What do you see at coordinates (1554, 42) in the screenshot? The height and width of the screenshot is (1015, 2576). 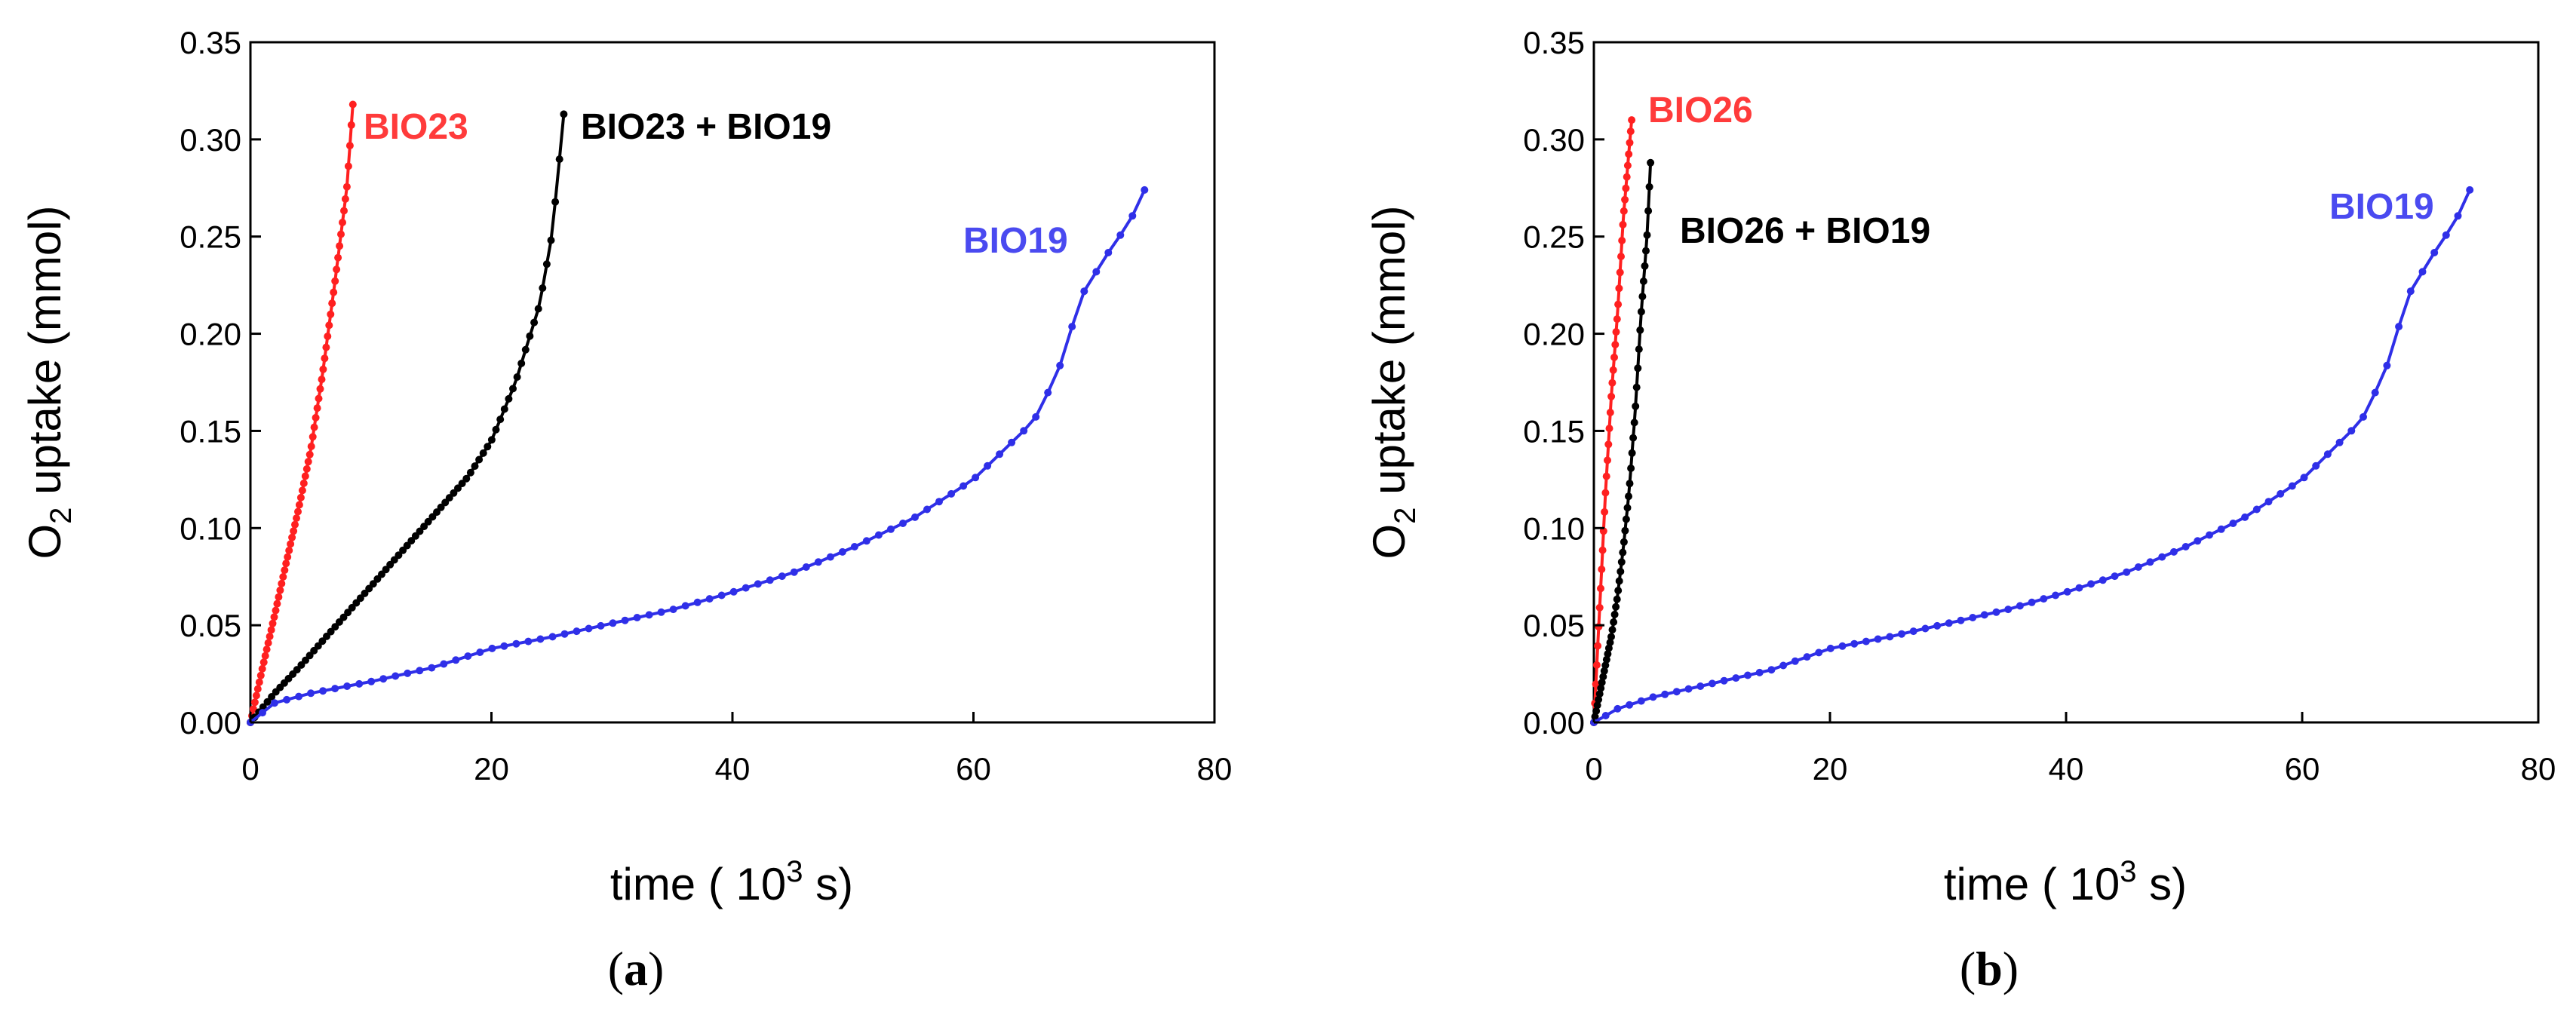 I see `y-tick-label: 0.35` at bounding box center [1554, 42].